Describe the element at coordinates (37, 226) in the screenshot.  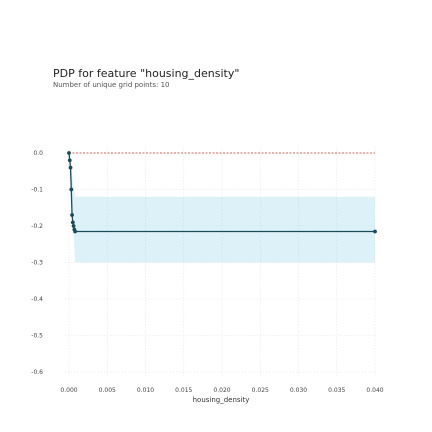
I see `y-tick-label: -0.2` at that location.